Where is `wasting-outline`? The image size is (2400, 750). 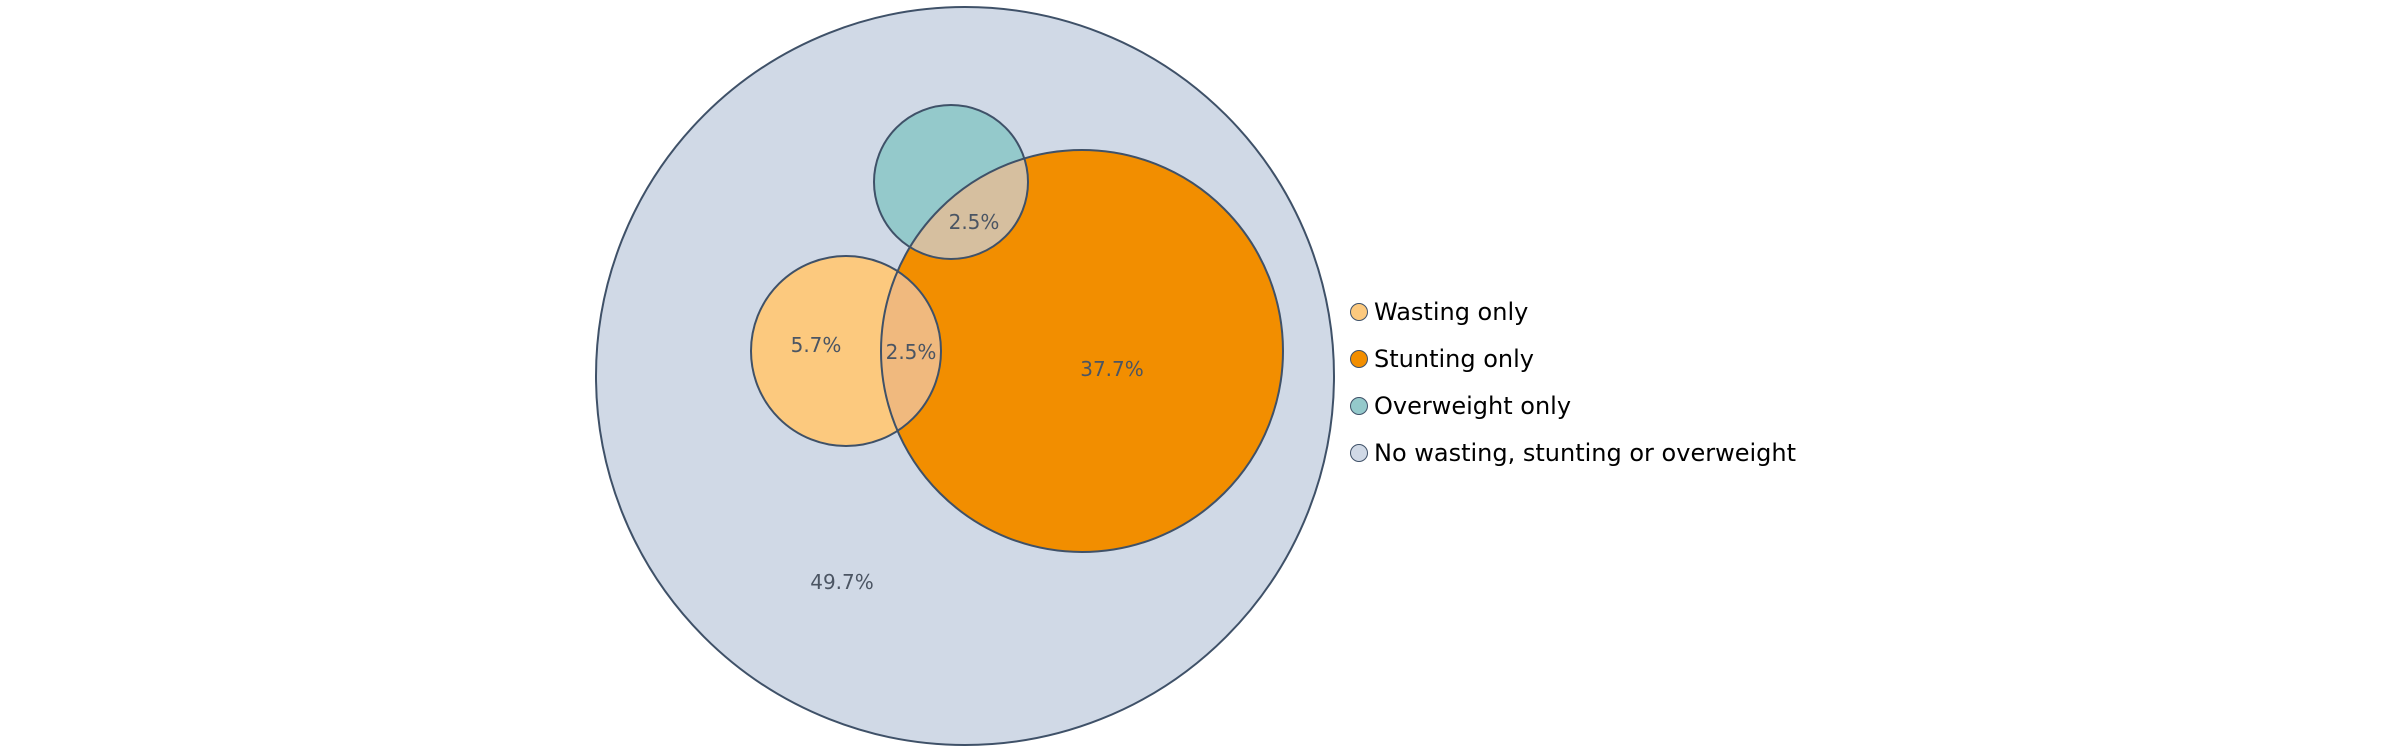 wasting-outline is located at coordinates (846, 351).